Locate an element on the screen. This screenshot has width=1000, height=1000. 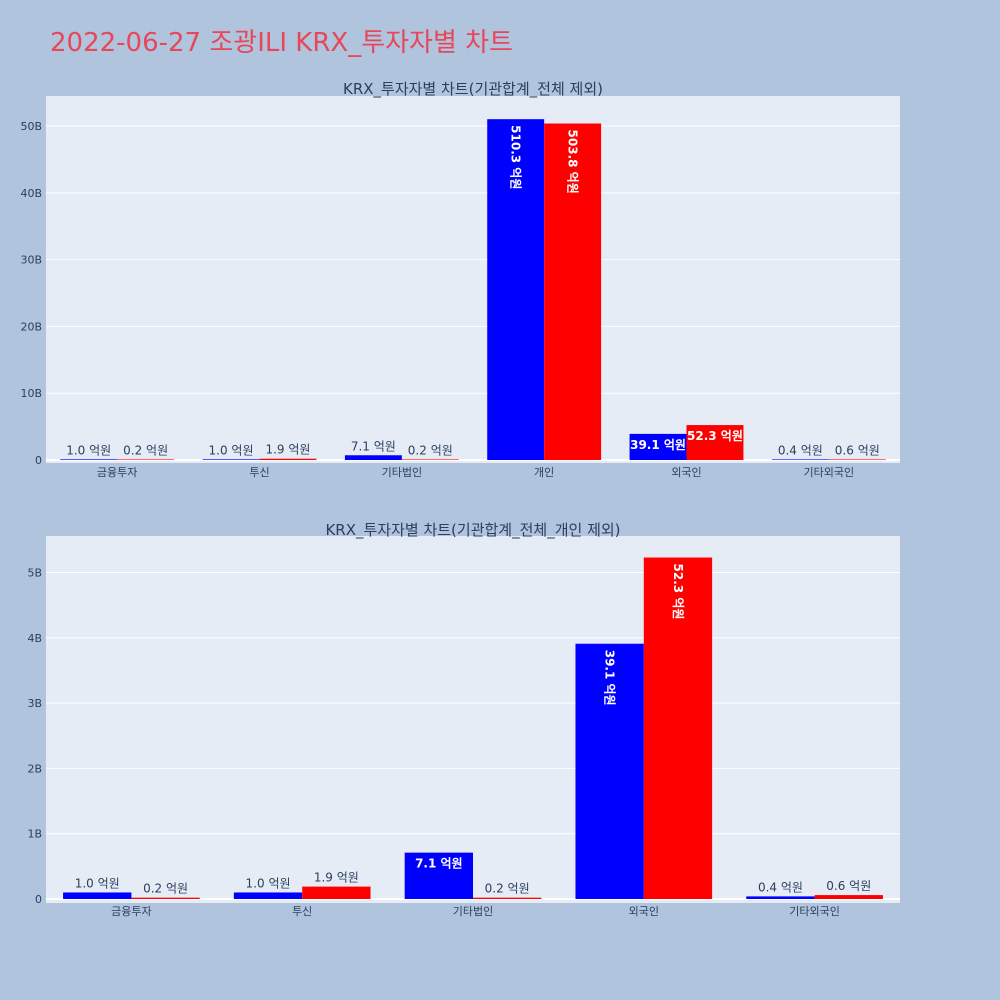
y-tick-label: 1B is located at coordinates (34, 834).